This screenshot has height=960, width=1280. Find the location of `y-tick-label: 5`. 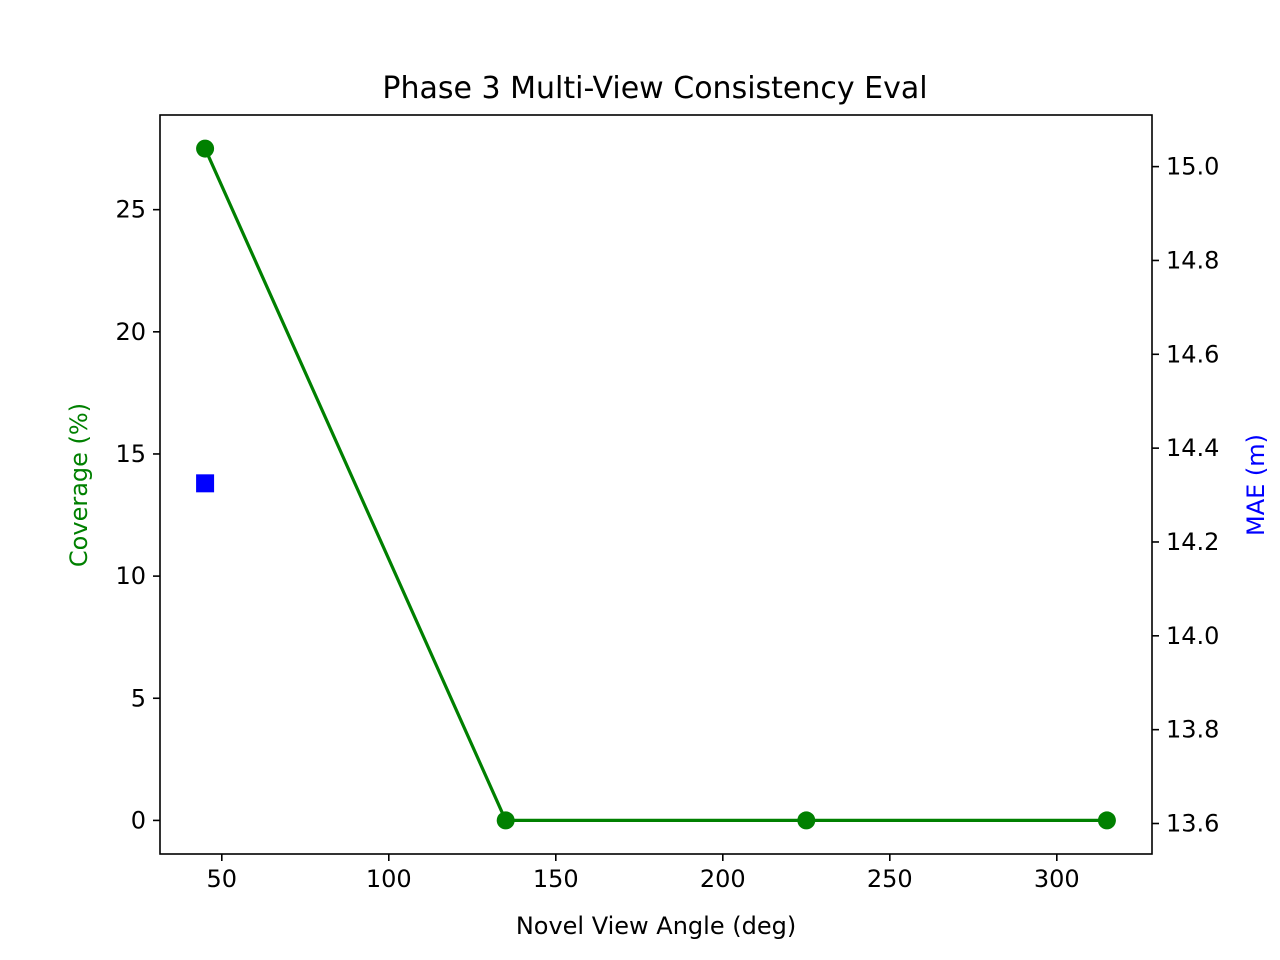

y-tick-label: 5 is located at coordinates (138, 698).